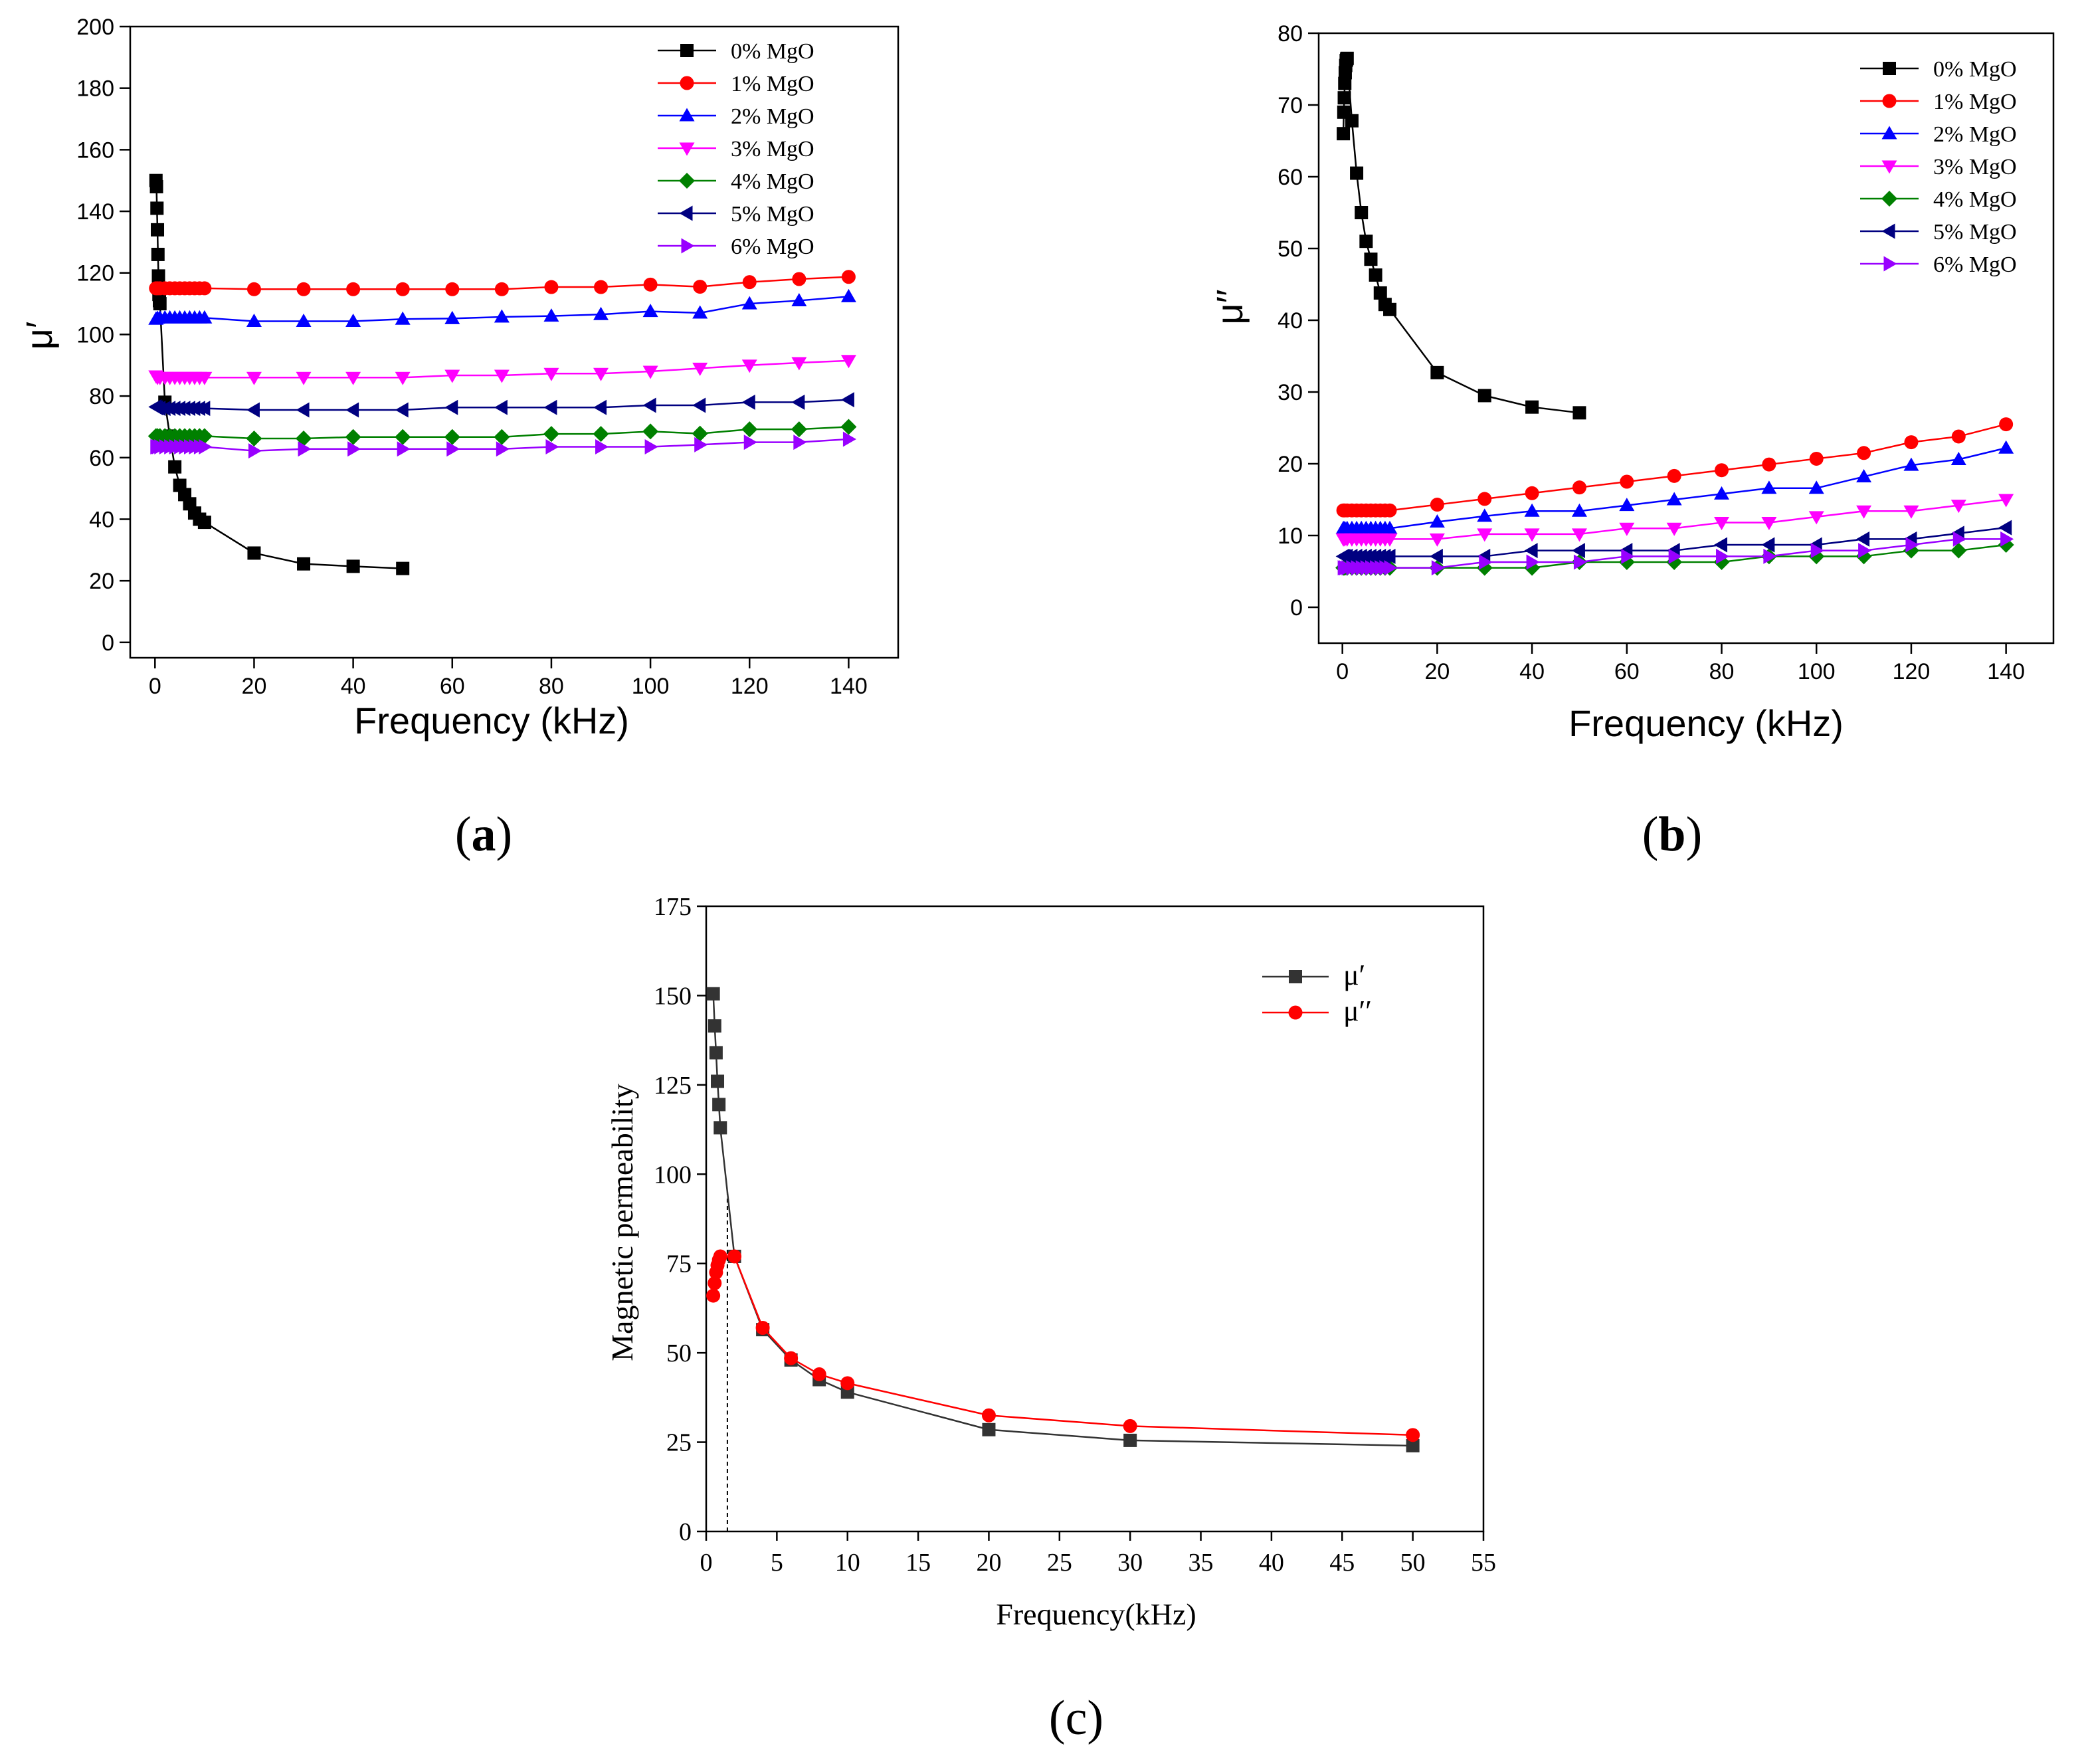 This screenshot has width=2088, height=1764. I want to click on chart-c-y-axis: 0 25 50 75 100 125 150 175, so click(680, 1219).